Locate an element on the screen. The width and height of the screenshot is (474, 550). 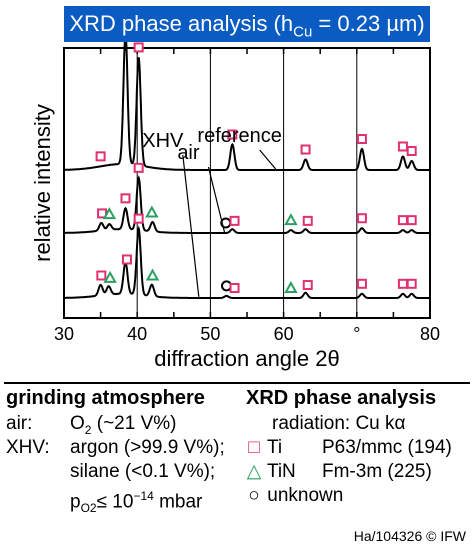
series-leader-reference is located at coordinates (268, 159).